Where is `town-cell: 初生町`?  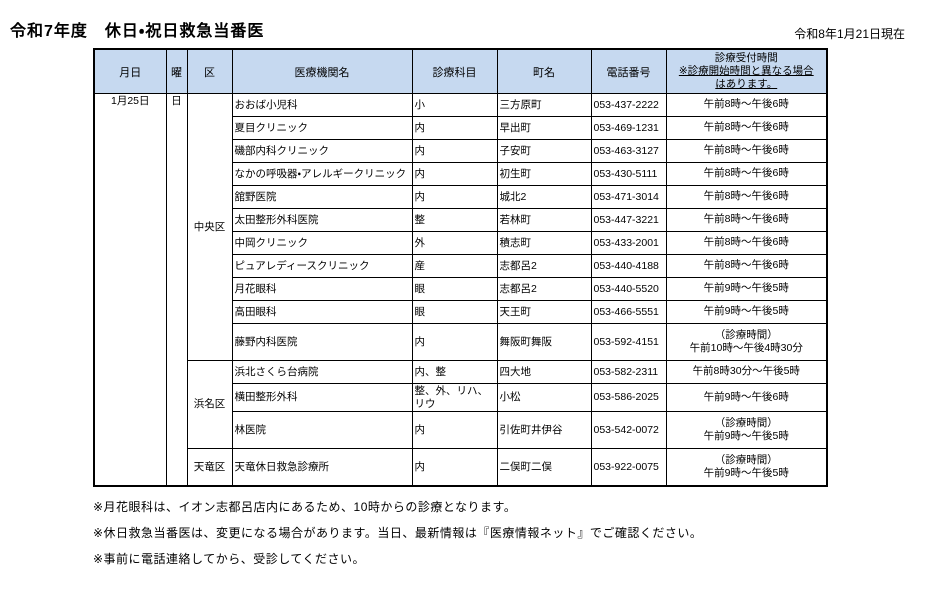
town-cell: 初生町 is located at coordinates (544, 174).